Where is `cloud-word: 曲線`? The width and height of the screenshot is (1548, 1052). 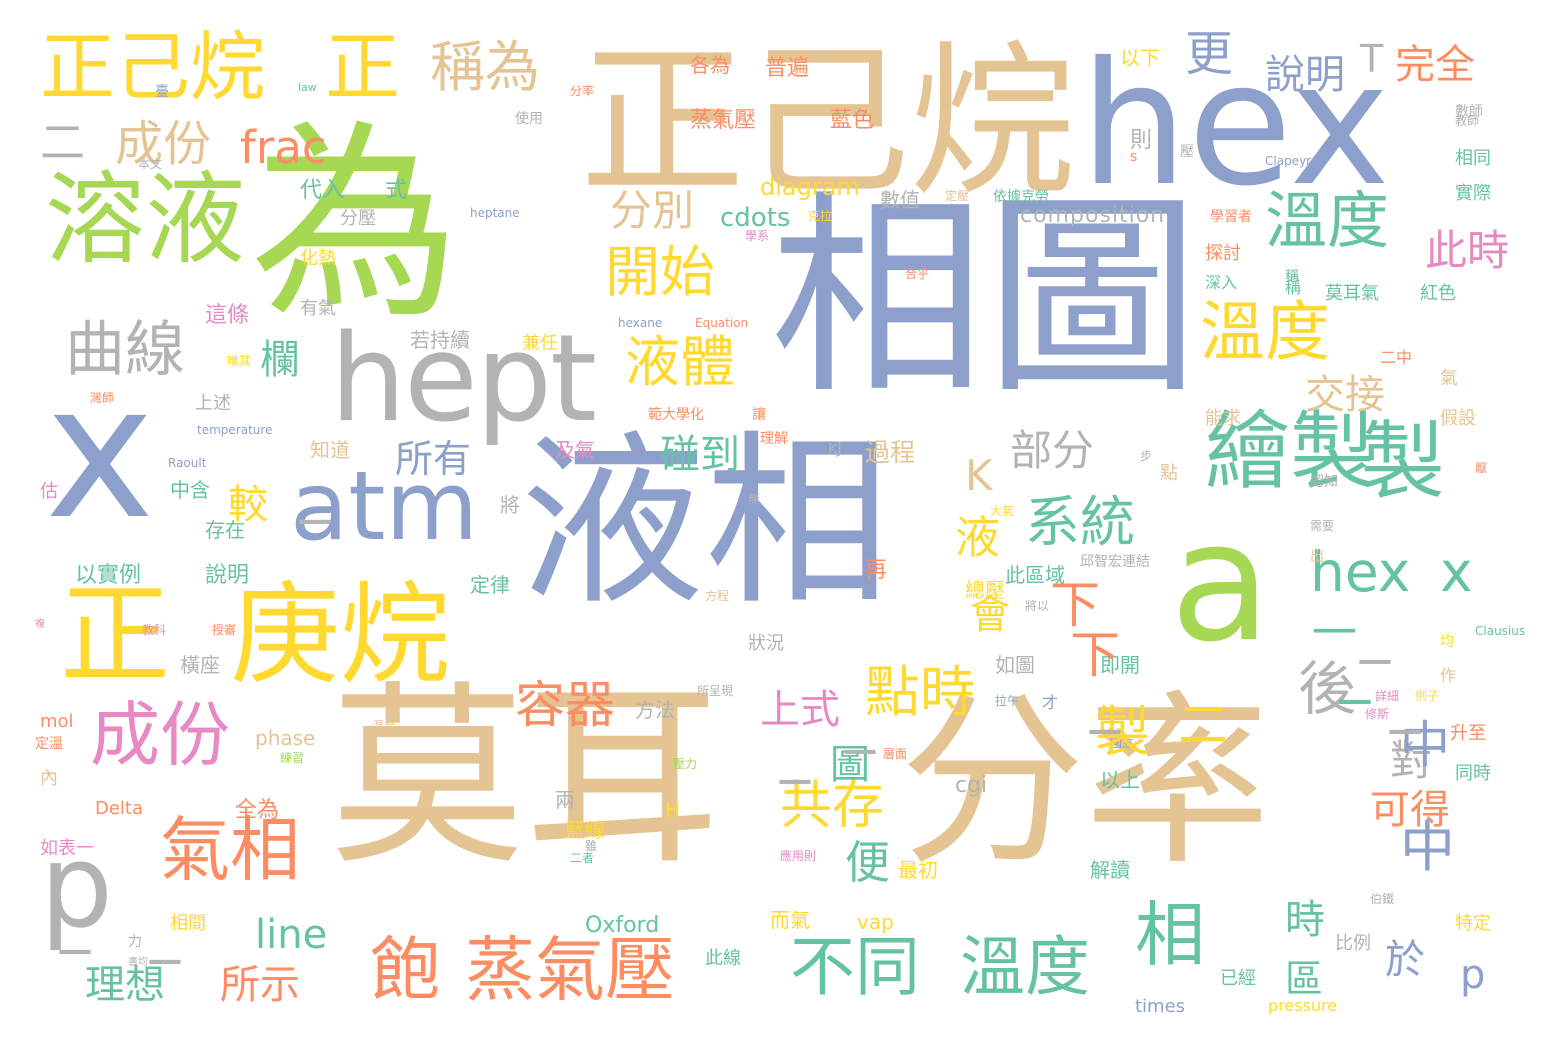
cloud-word: 曲線 is located at coordinates (125, 350).